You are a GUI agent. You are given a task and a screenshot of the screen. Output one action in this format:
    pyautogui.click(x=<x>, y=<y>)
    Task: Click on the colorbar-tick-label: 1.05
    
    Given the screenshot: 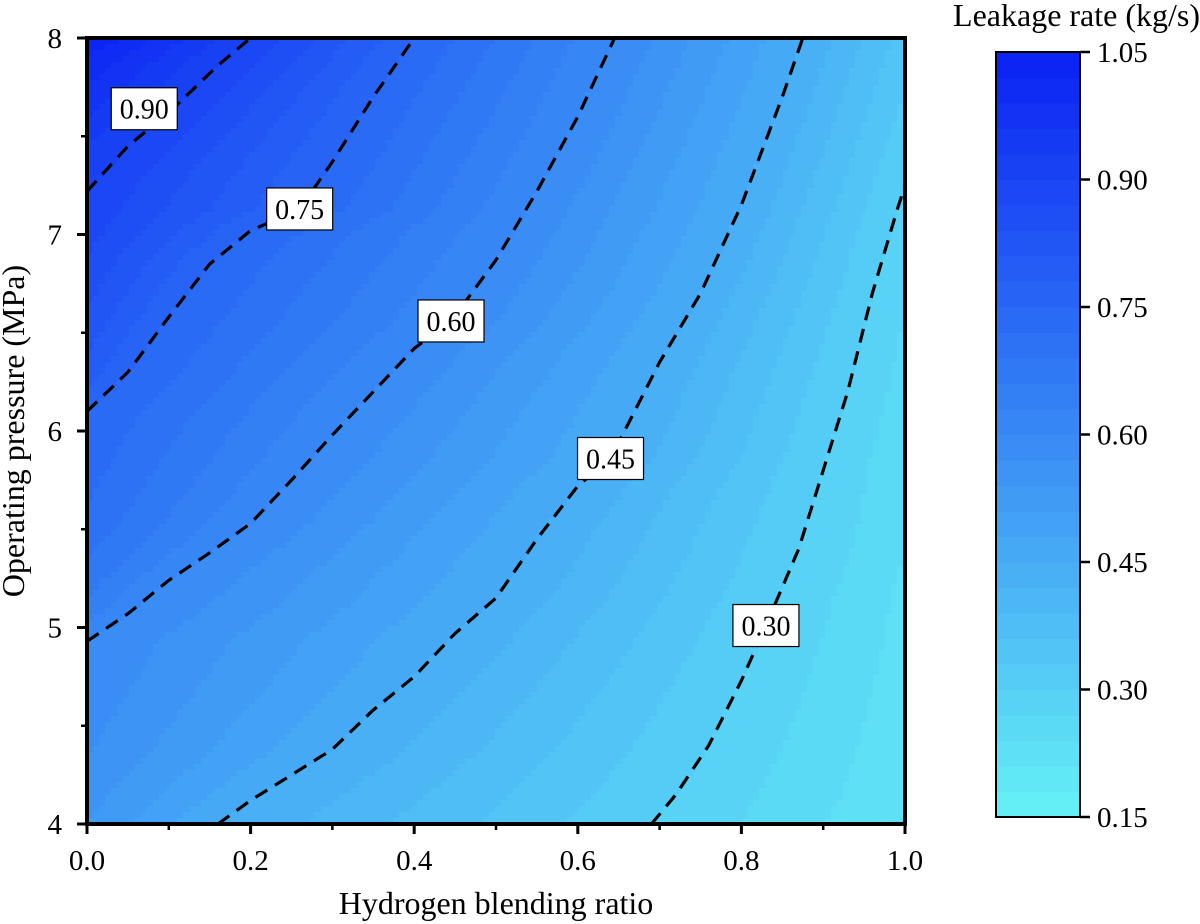 What is the action you would take?
    pyautogui.click(x=1122, y=53)
    